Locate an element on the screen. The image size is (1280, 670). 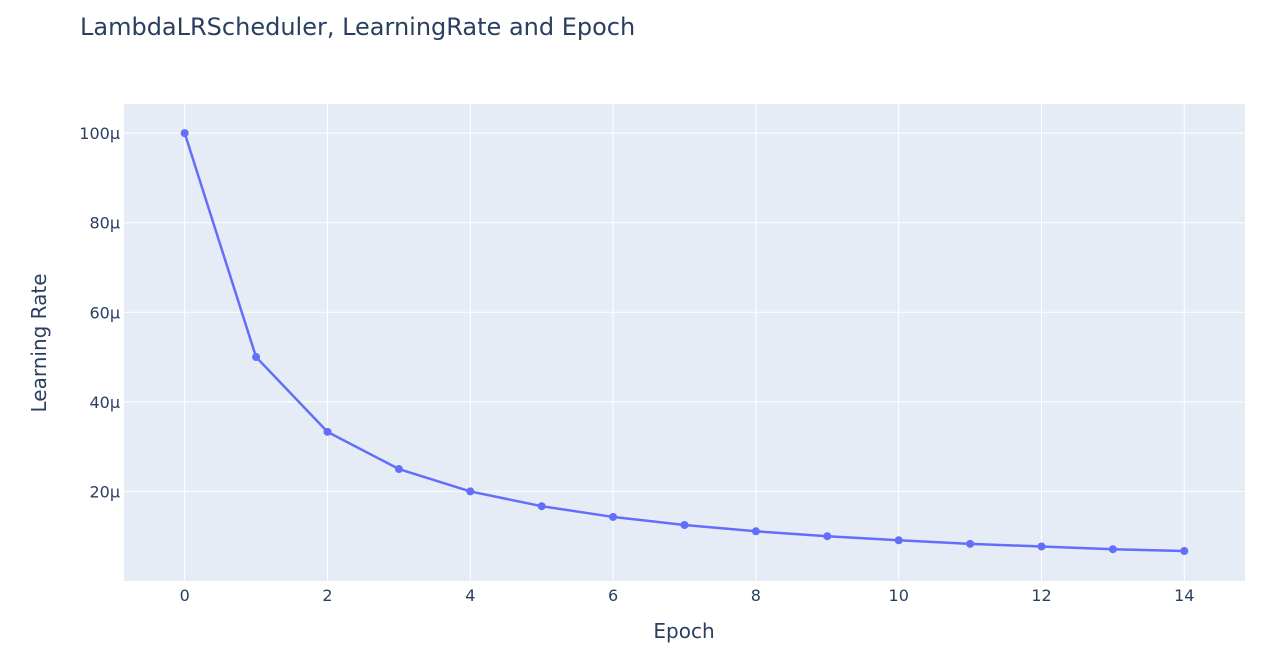
y-axis-title: Learning Rate is located at coordinates (39, 342).